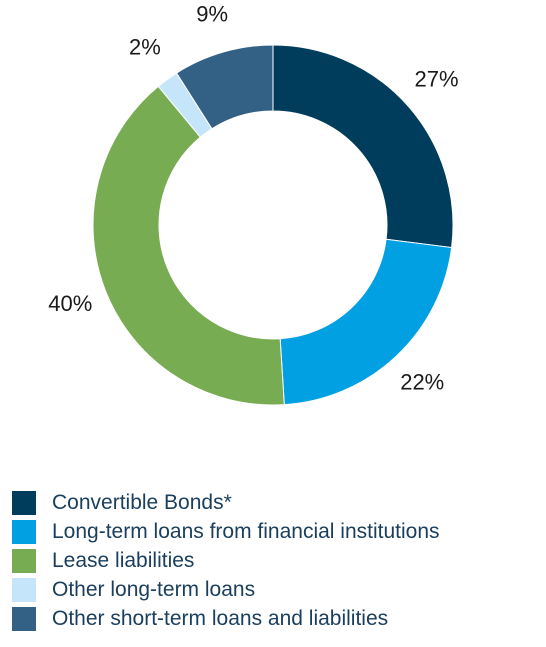 The width and height of the screenshot is (546, 647). What do you see at coordinates (70, 303) in the screenshot?
I see `data-label-lease-liabilities: 40%` at bounding box center [70, 303].